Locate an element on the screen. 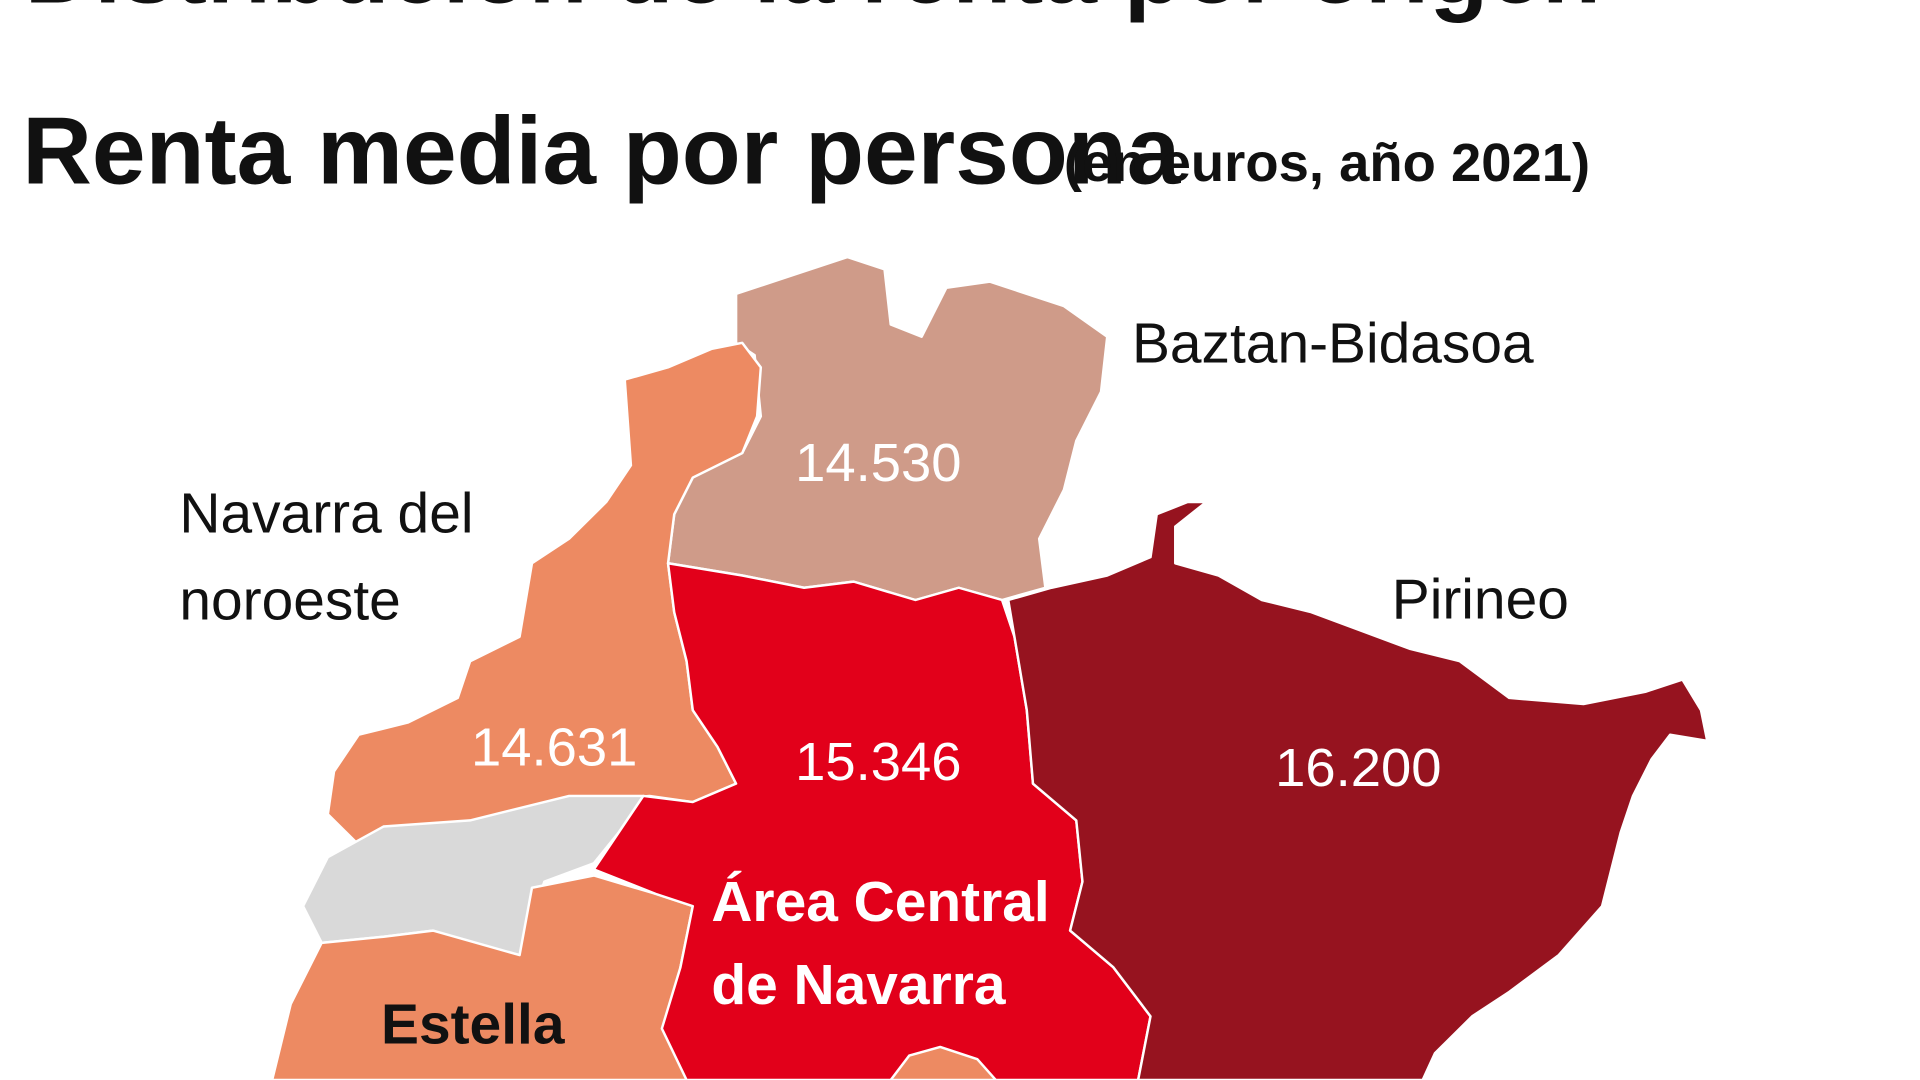  title: Distribución de la renta por origen is located at coordinates (813, 11).